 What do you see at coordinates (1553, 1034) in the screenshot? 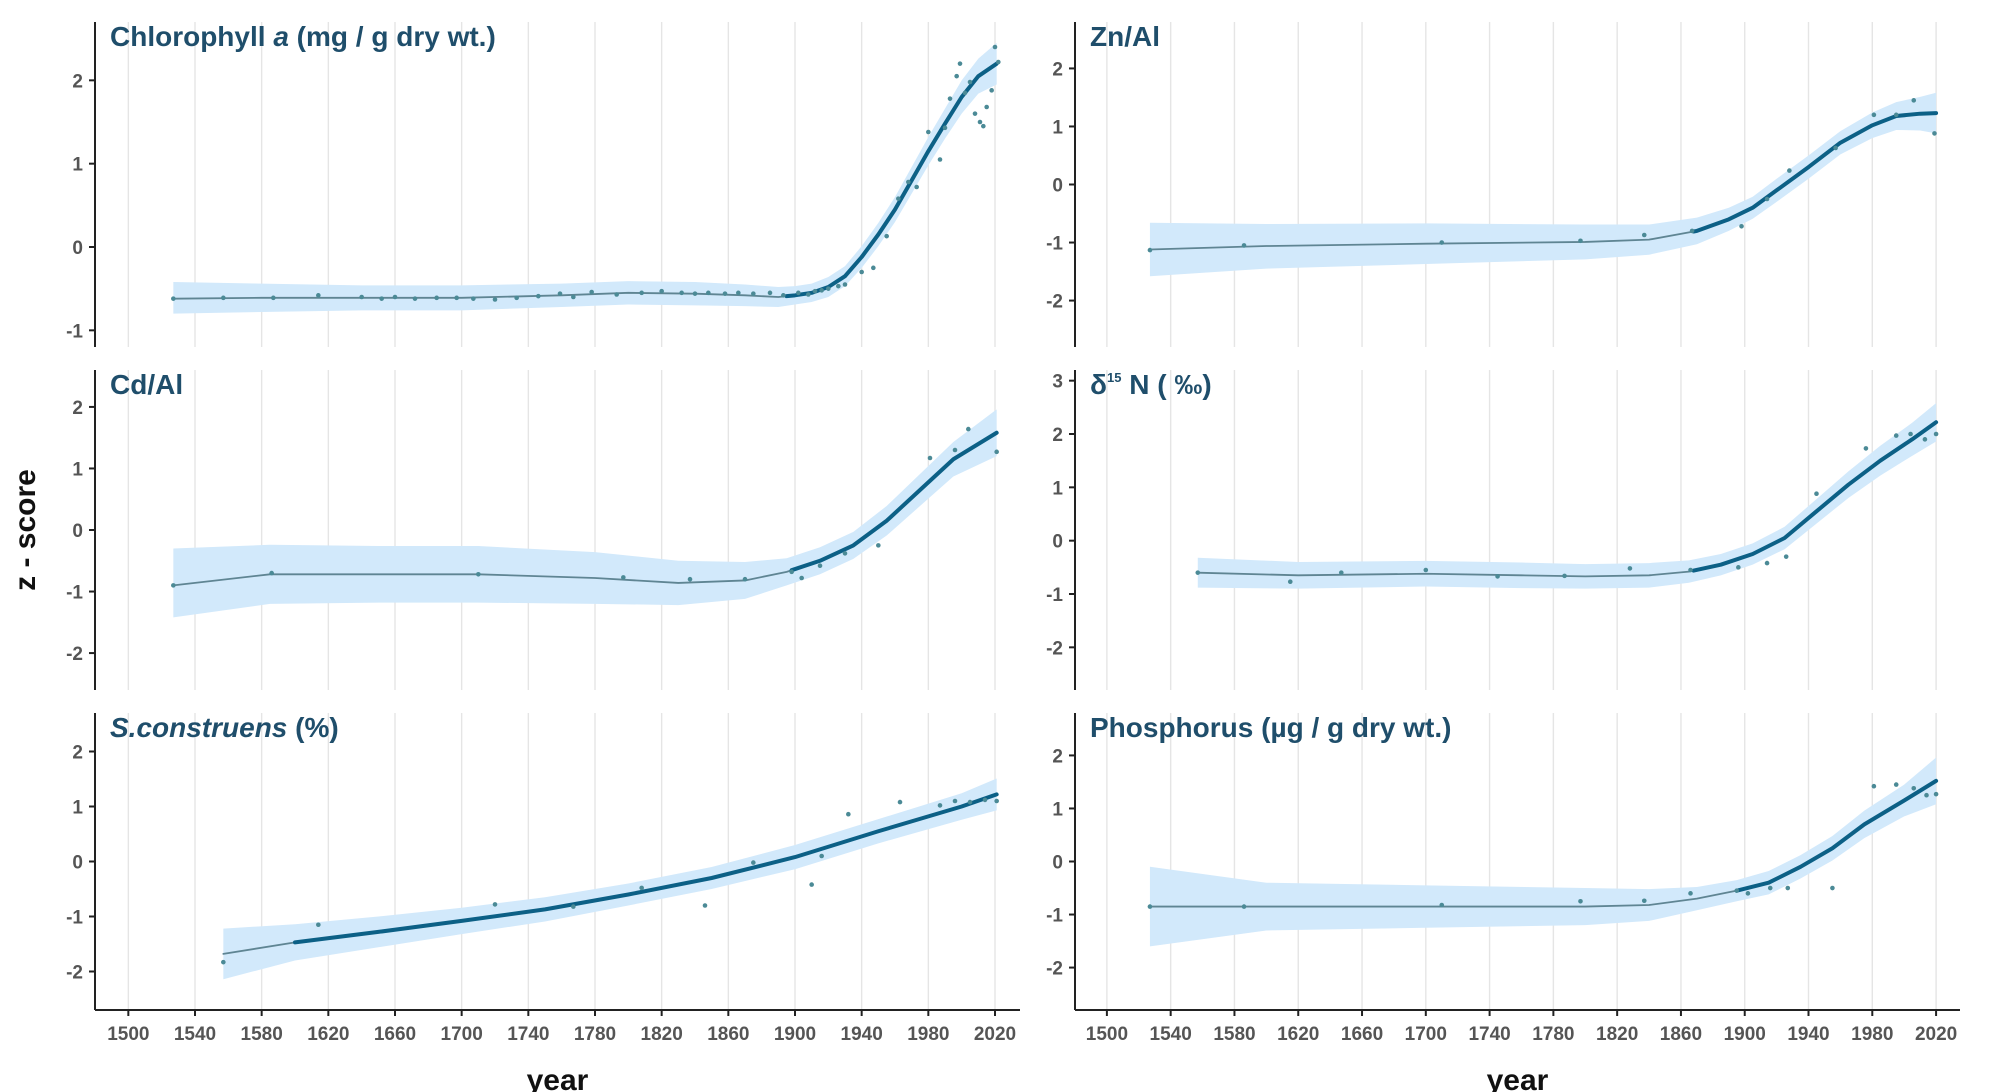
I see `x-tick-label: 1780` at bounding box center [1553, 1034].